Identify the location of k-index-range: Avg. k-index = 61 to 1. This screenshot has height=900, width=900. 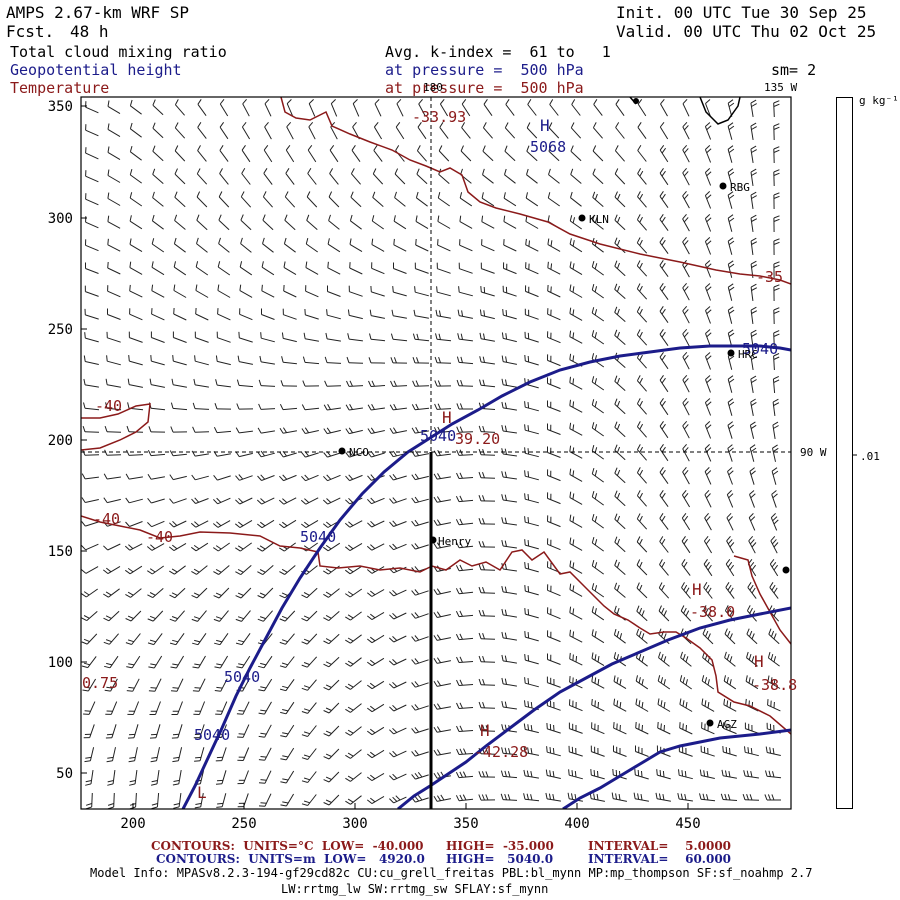
(498, 52).